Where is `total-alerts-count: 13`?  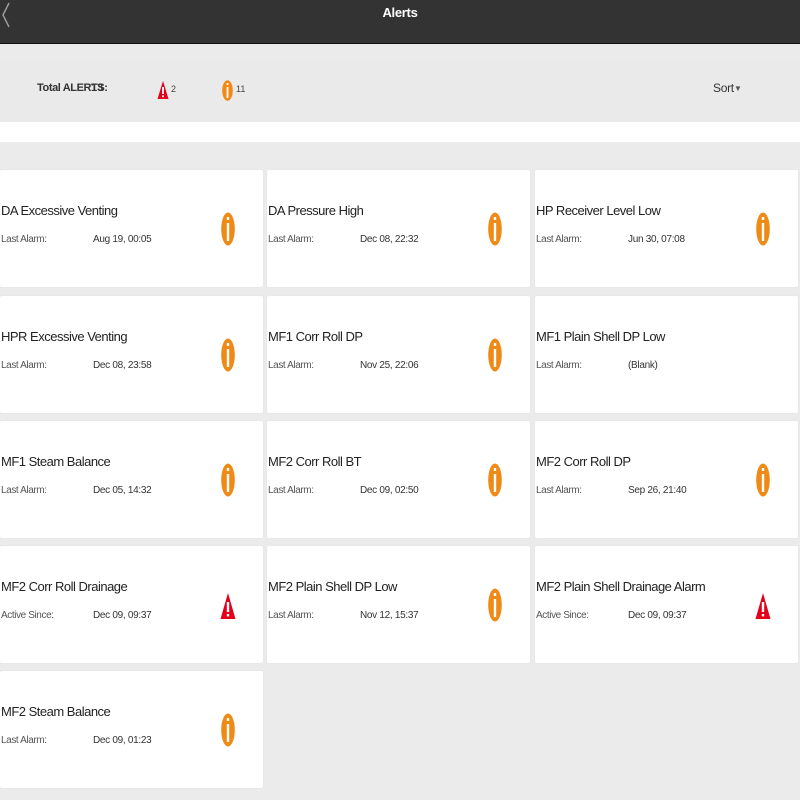
total-alerts-count: 13 is located at coordinates (97, 88).